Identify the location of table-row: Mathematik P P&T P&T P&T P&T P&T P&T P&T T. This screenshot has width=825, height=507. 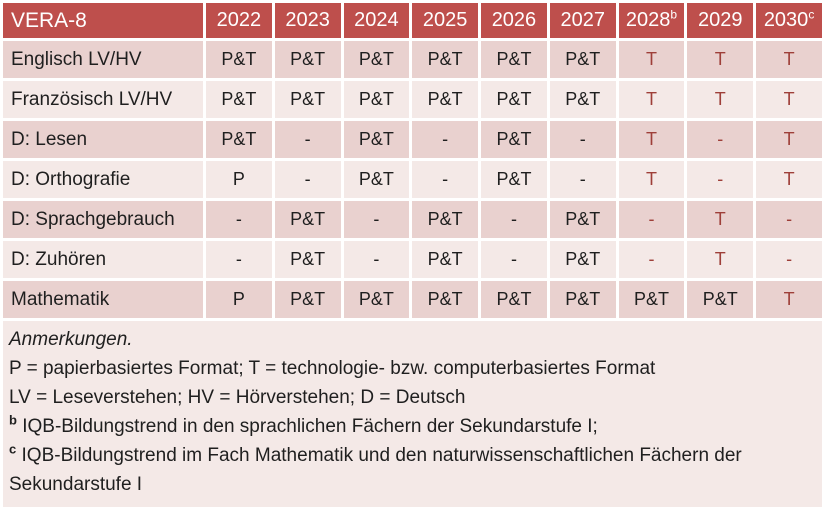
(412, 299).